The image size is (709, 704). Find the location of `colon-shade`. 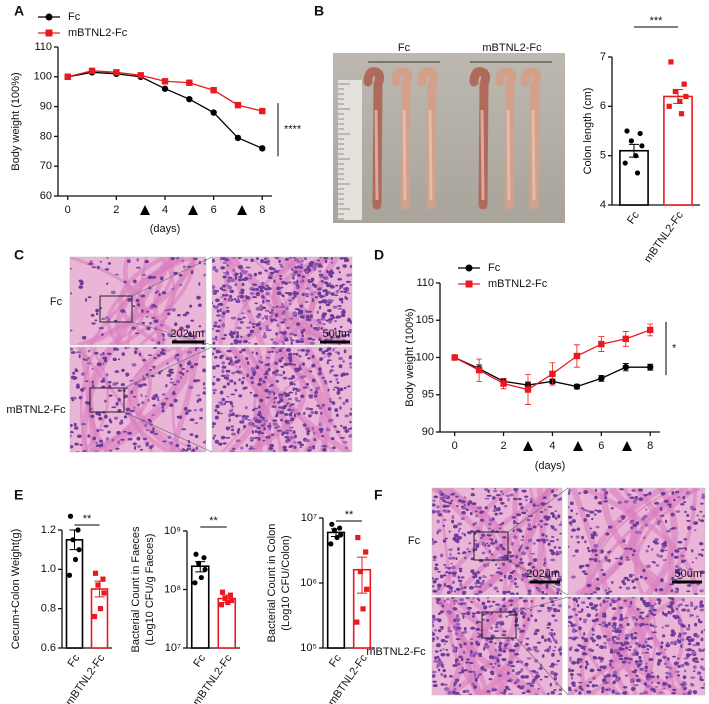

colon-shade is located at coordinates (430, 155).